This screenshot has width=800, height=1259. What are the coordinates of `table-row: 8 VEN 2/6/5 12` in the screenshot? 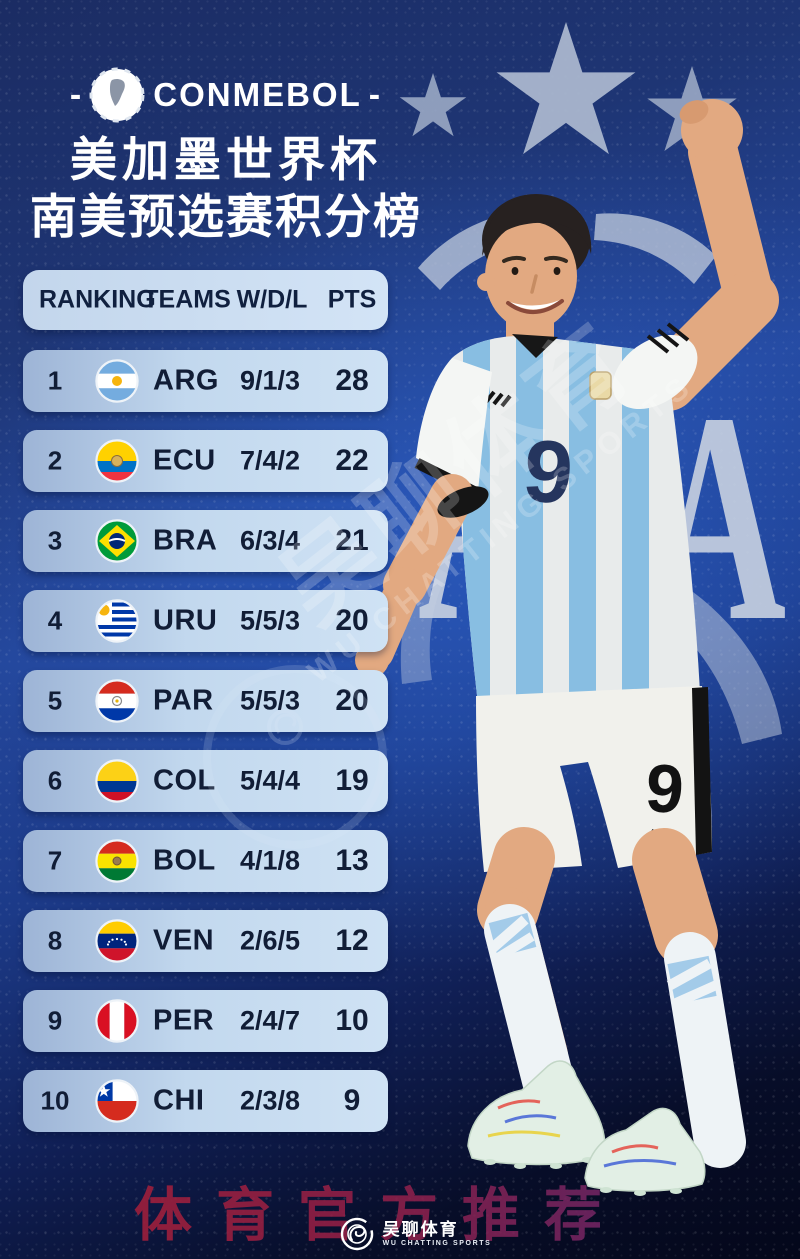 It's located at (205, 941).